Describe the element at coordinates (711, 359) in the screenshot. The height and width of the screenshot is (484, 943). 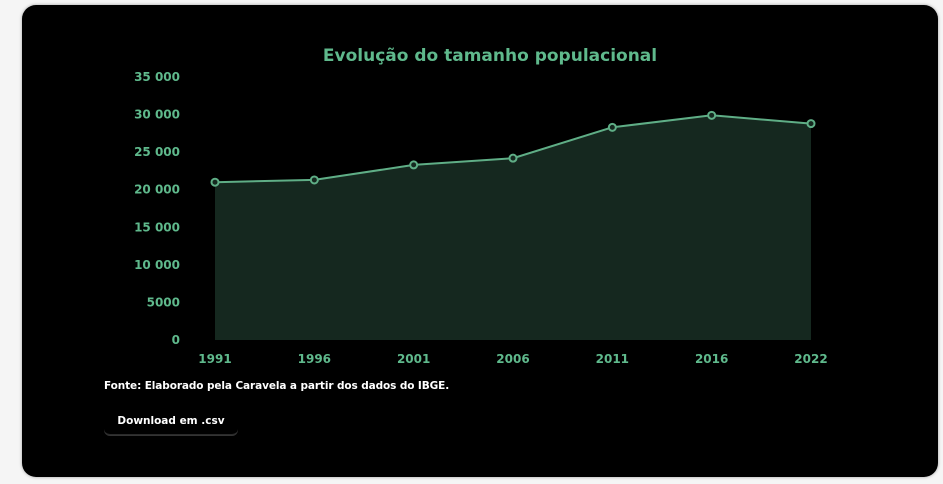
I see `x-tick-label: 2016` at that location.